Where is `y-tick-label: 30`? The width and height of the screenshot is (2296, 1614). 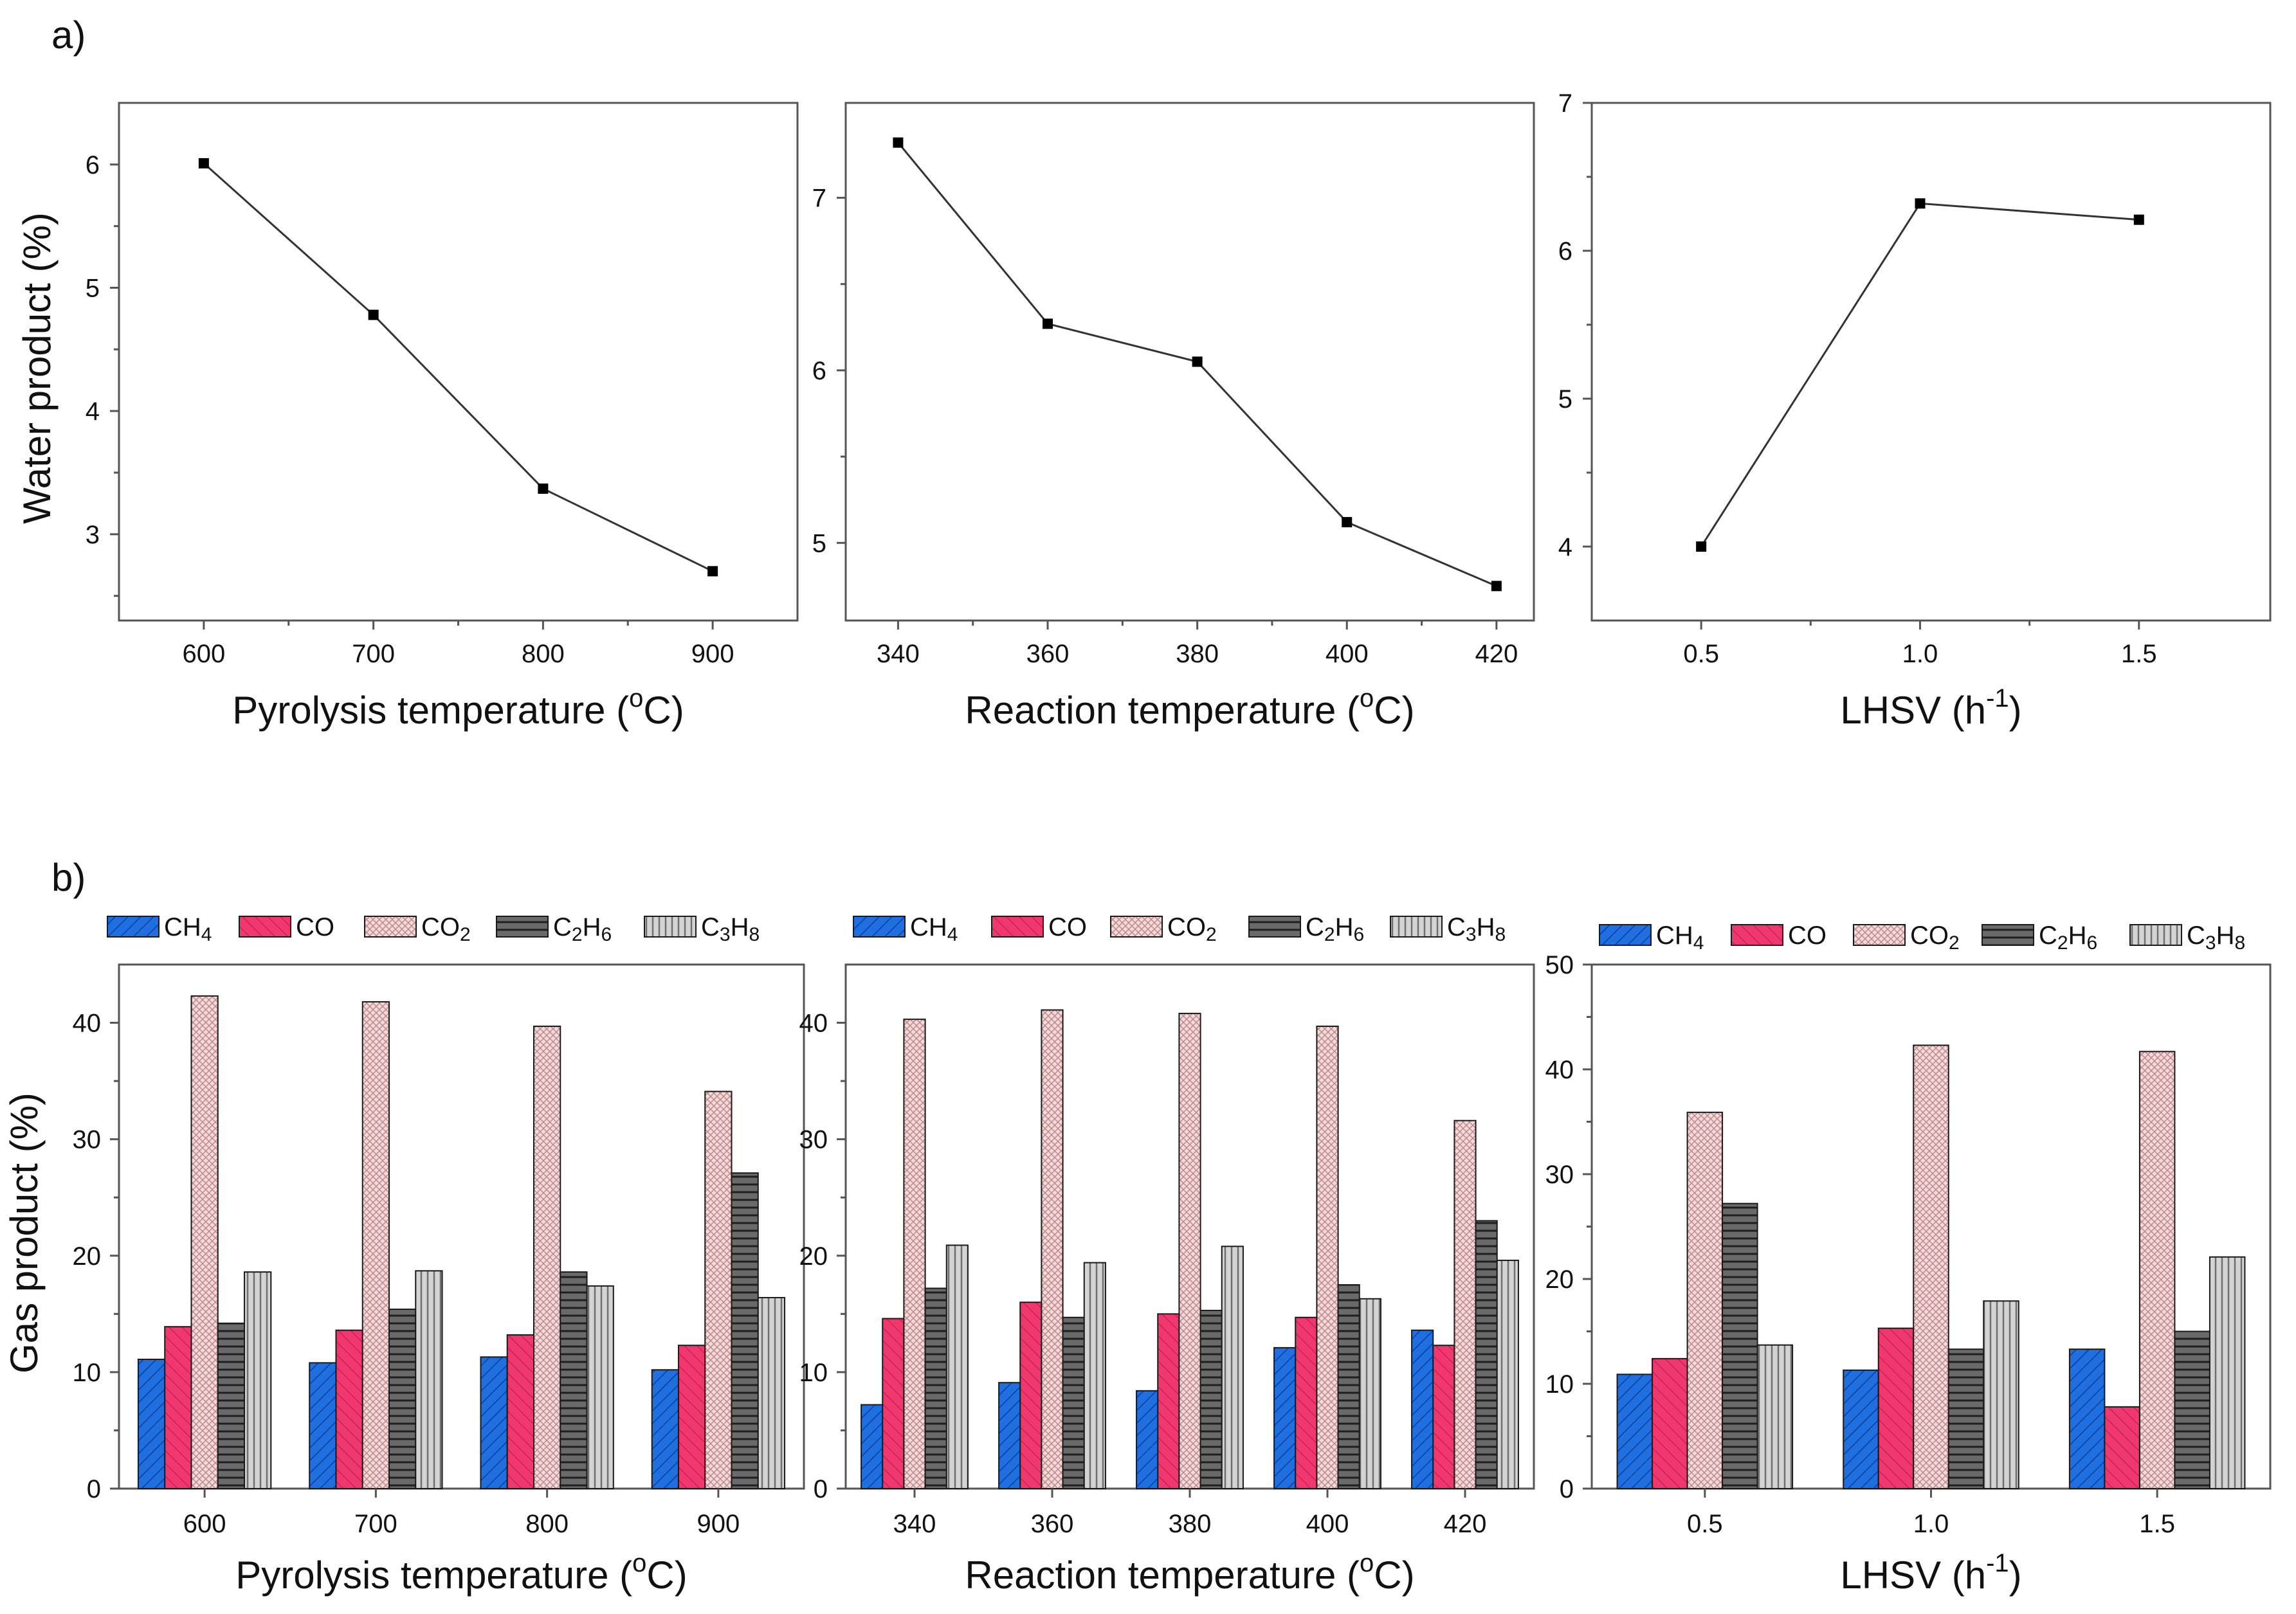 y-tick-label: 30 is located at coordinates (88, 1140).